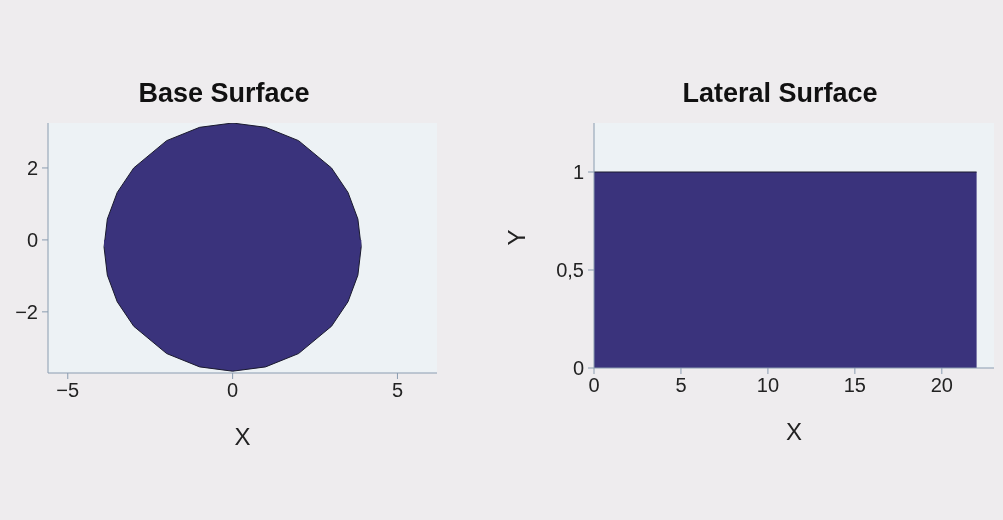 The image size is (1003, 520). Describe the element at coordinates (768, 385) in the screenshot. I see `x-tick-label: 10` at that location.